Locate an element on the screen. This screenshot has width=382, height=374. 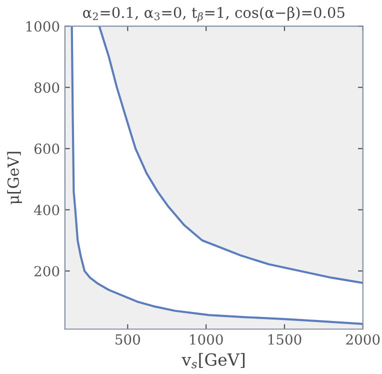
x-tick-label: 1000 is located at coordinates (206, 339).